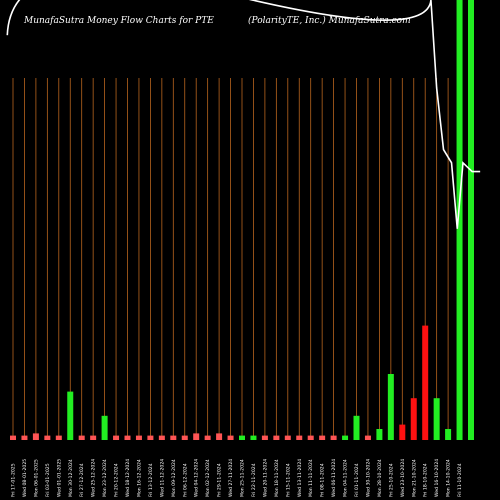 This screenshot has height=500, width=500. What do you see at coordinates (36, 478) in the screenshot?
I see `x-tick-label: Mon 06-01-2025` at bounding box center [36, 478].